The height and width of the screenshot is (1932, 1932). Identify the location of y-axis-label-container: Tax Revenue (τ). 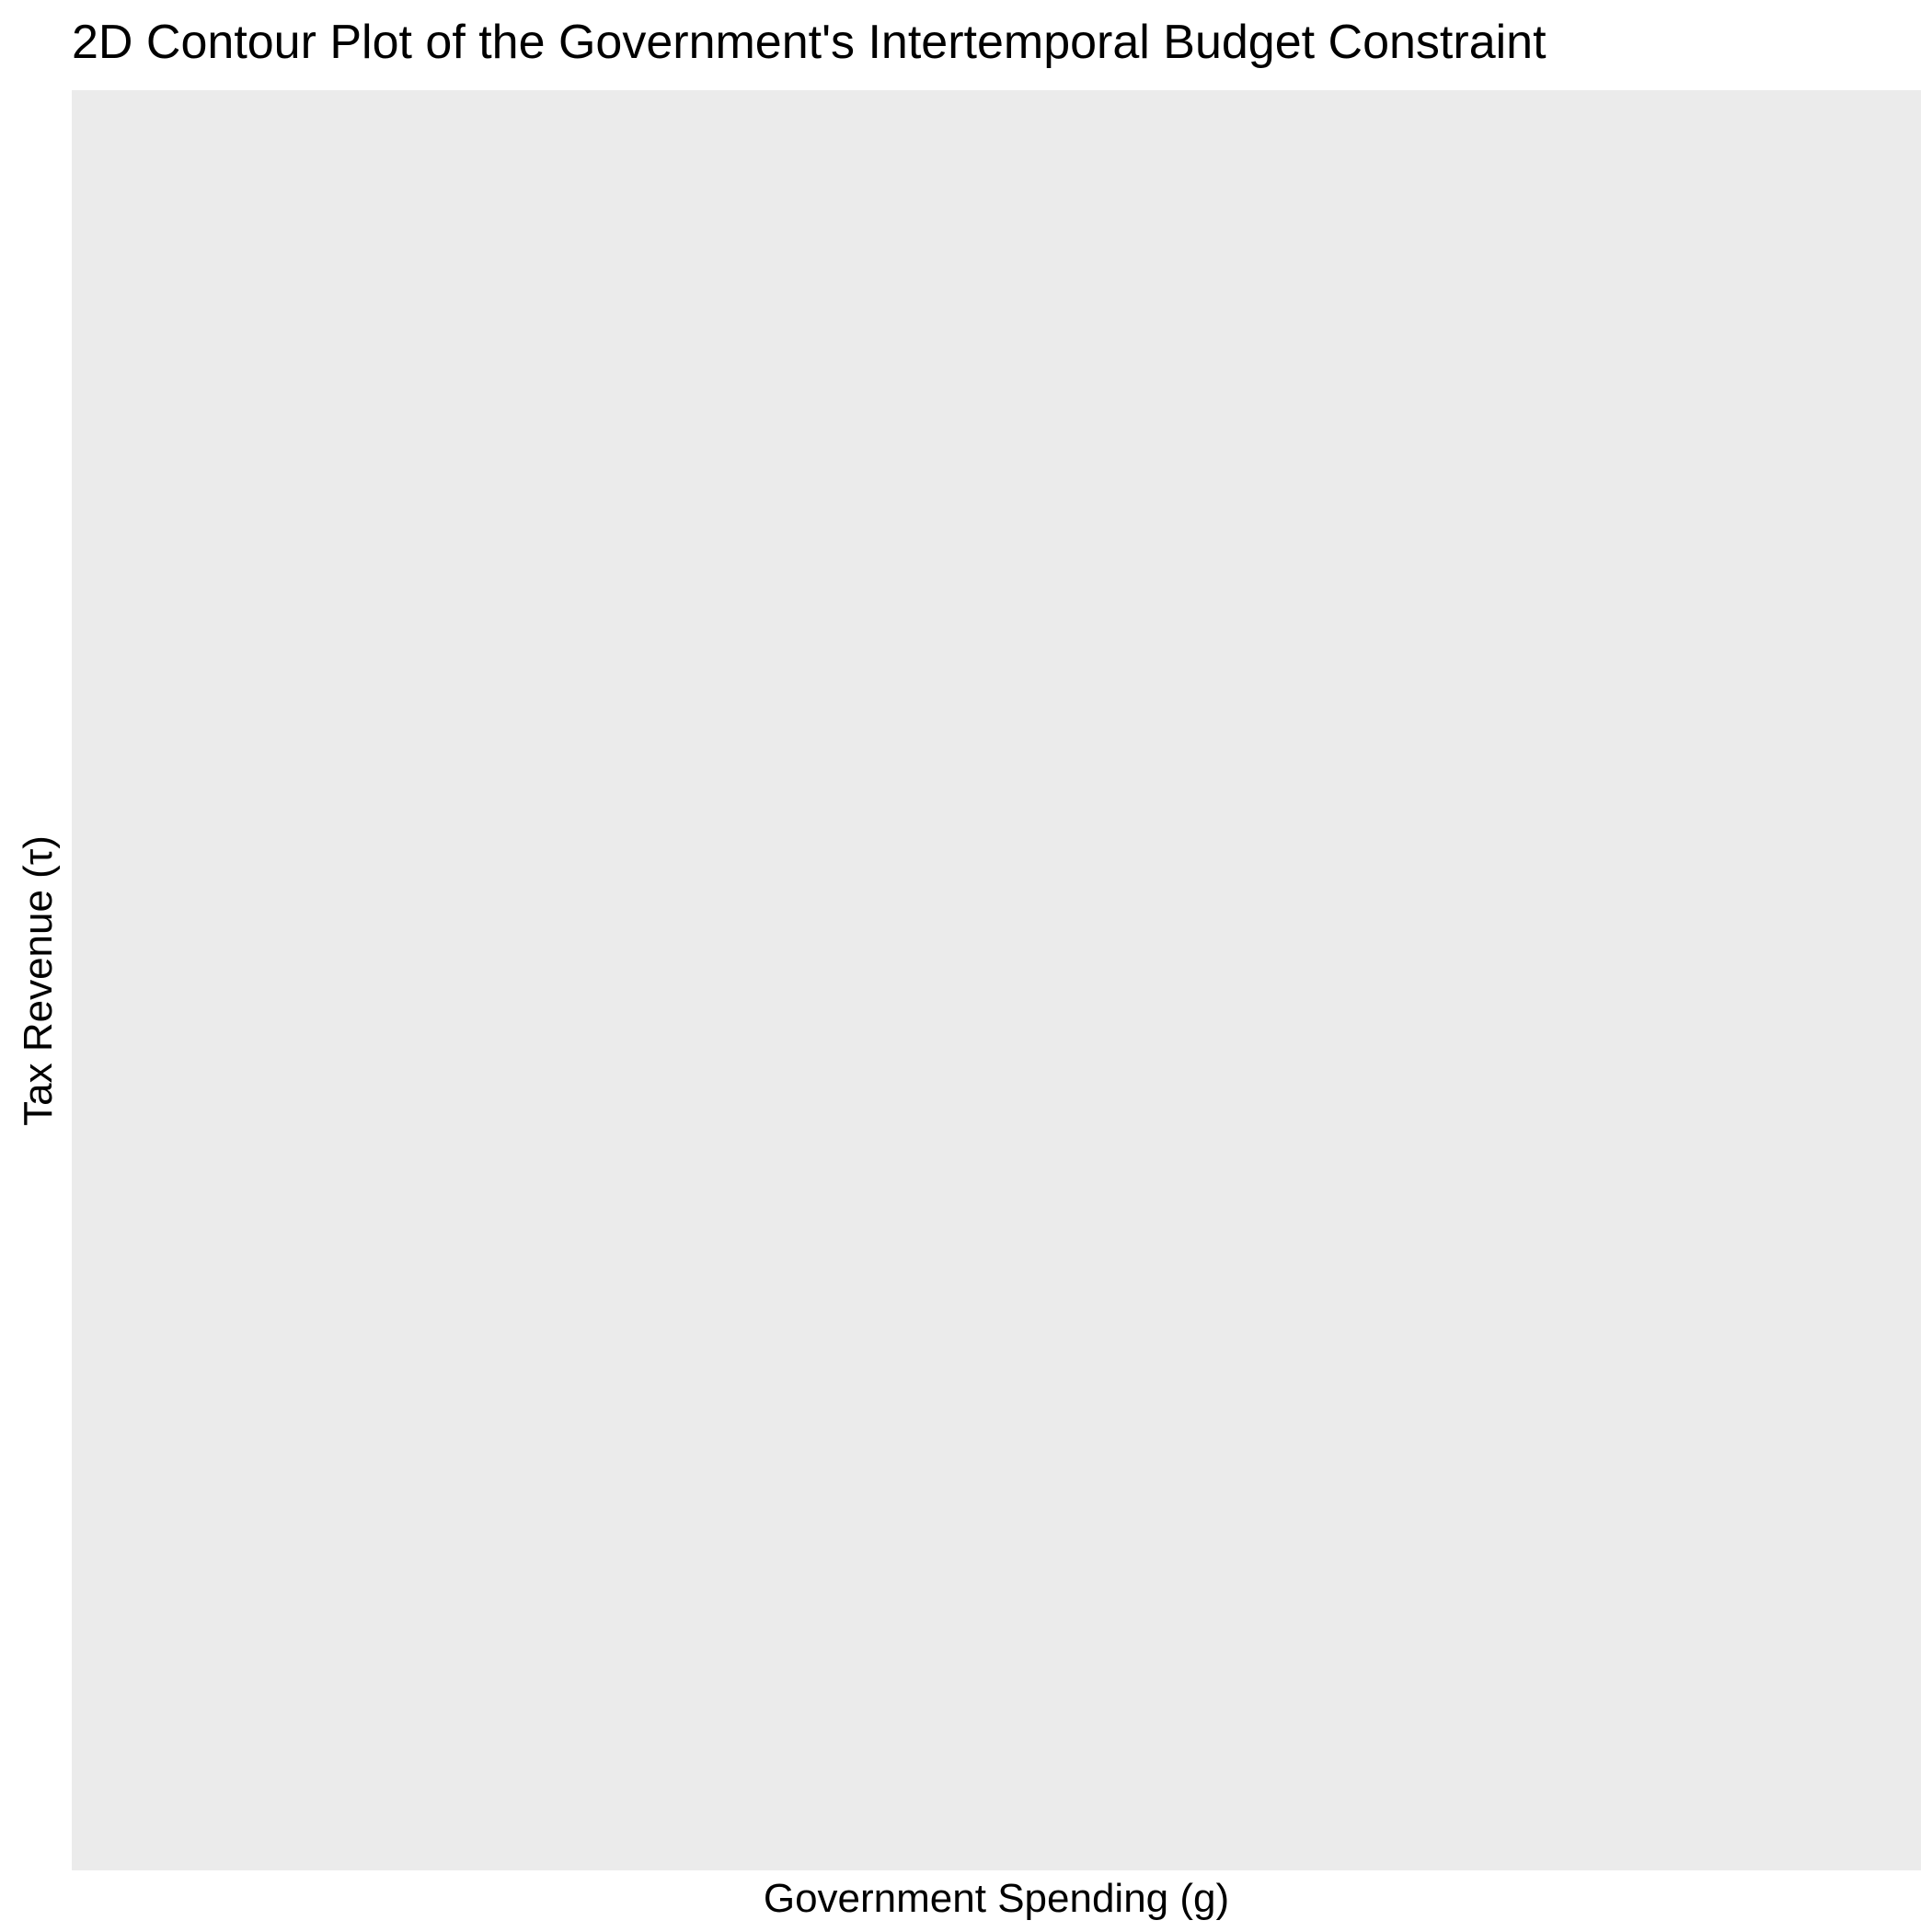
(38, 980).